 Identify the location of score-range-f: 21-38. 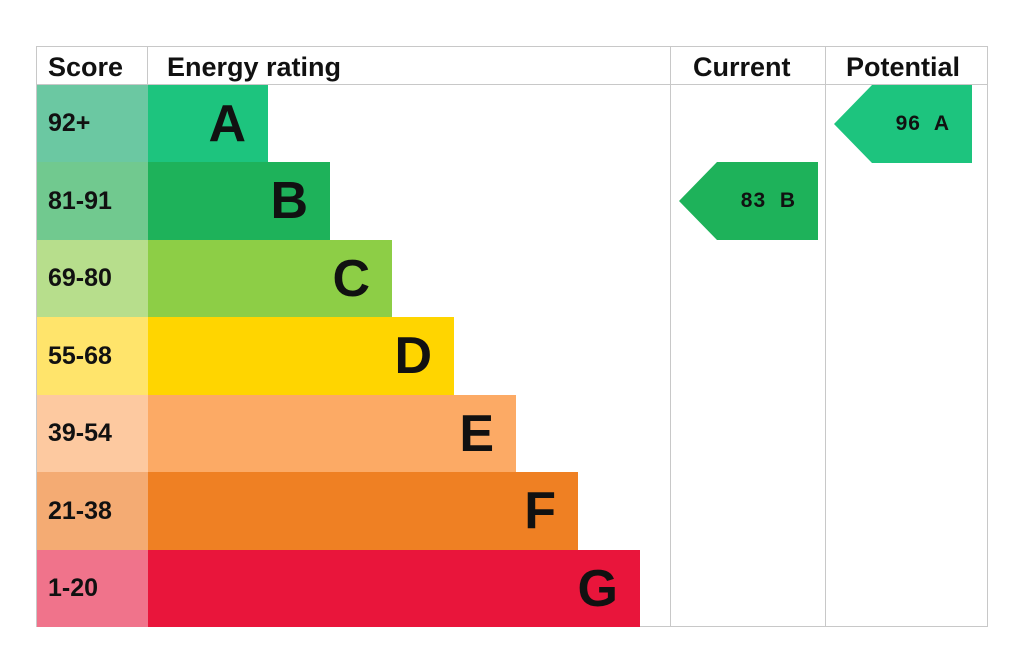
(92, 511).